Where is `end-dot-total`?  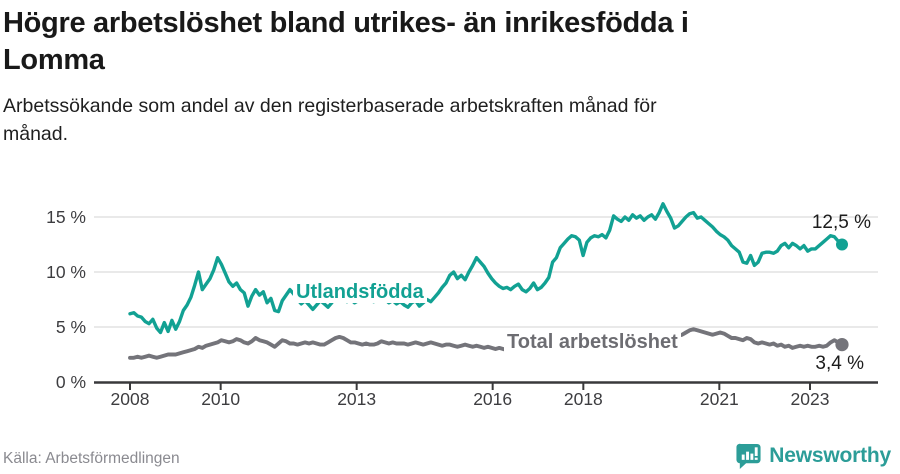
end-dot-total is located at coordinates (842, 345).